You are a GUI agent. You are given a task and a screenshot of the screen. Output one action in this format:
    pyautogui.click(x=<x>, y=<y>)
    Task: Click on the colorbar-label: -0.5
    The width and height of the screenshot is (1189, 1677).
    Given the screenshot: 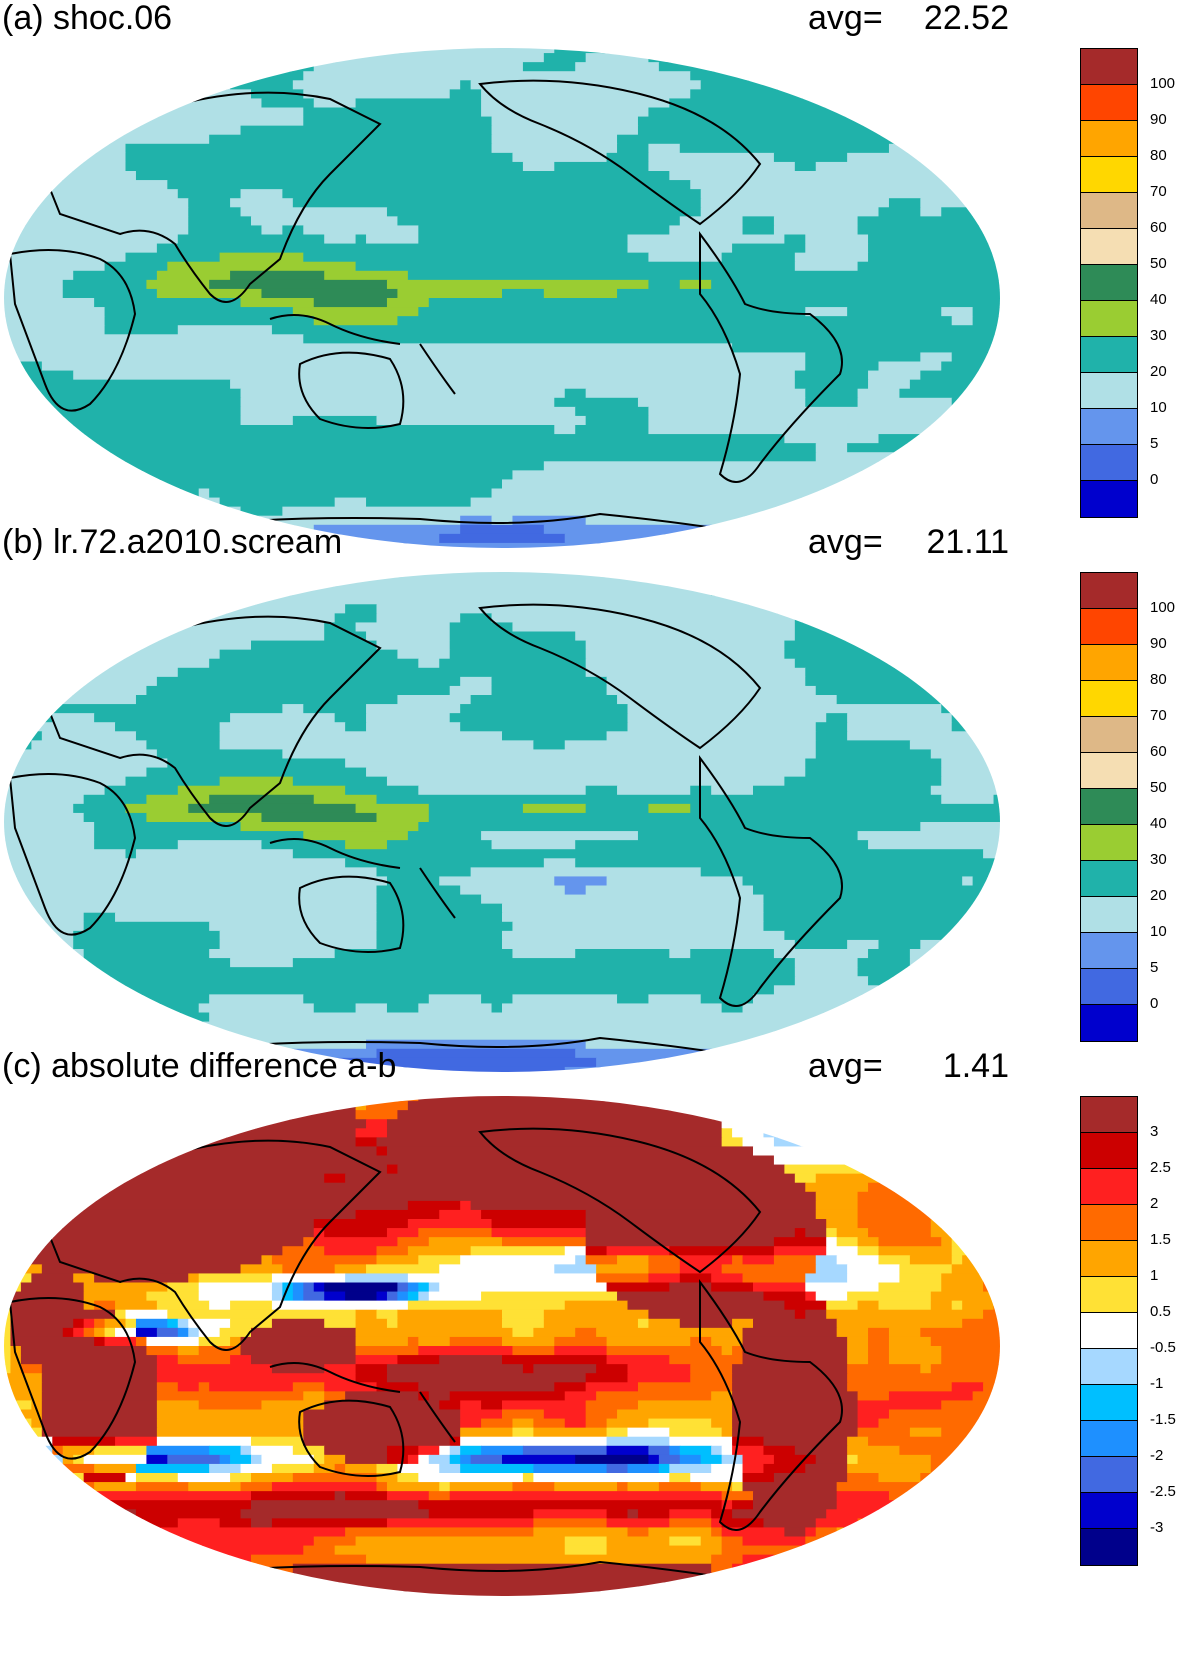 What is the action you would take?
    pyautogui.click(x=1163, y=1347)
    